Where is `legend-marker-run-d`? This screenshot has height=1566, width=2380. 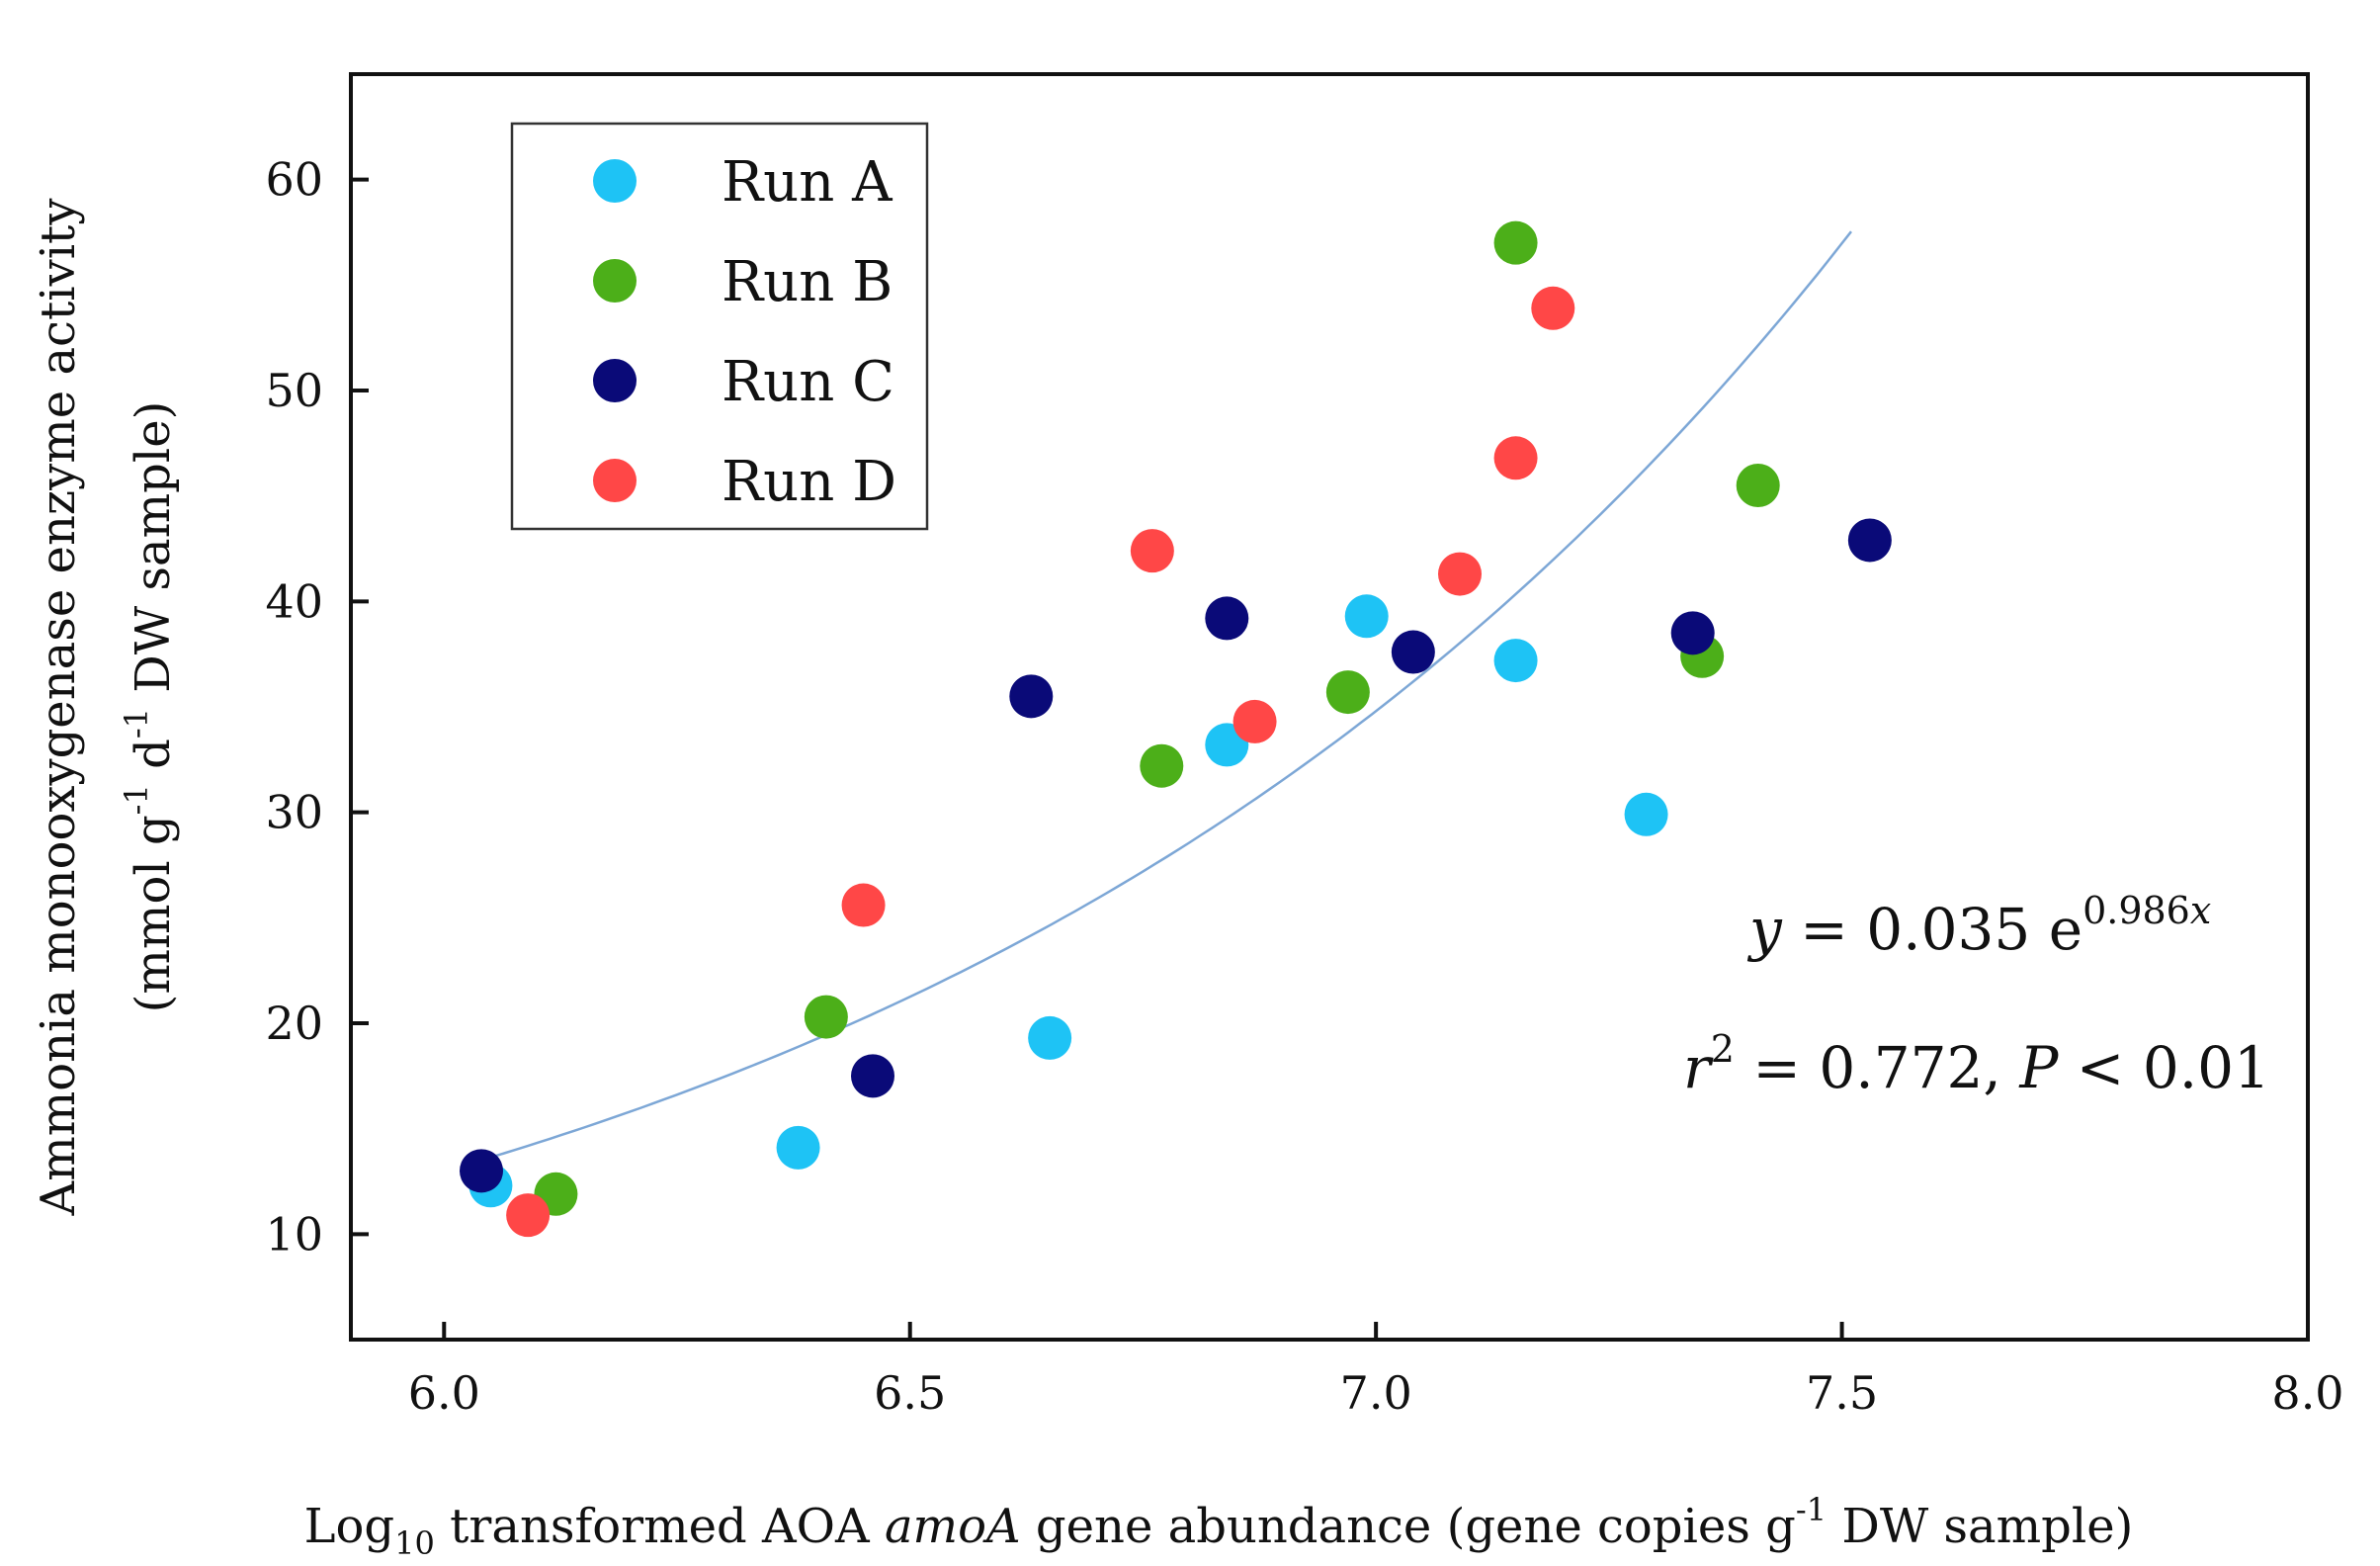 legend-marker-run-d is located at coordinates (615, 481).